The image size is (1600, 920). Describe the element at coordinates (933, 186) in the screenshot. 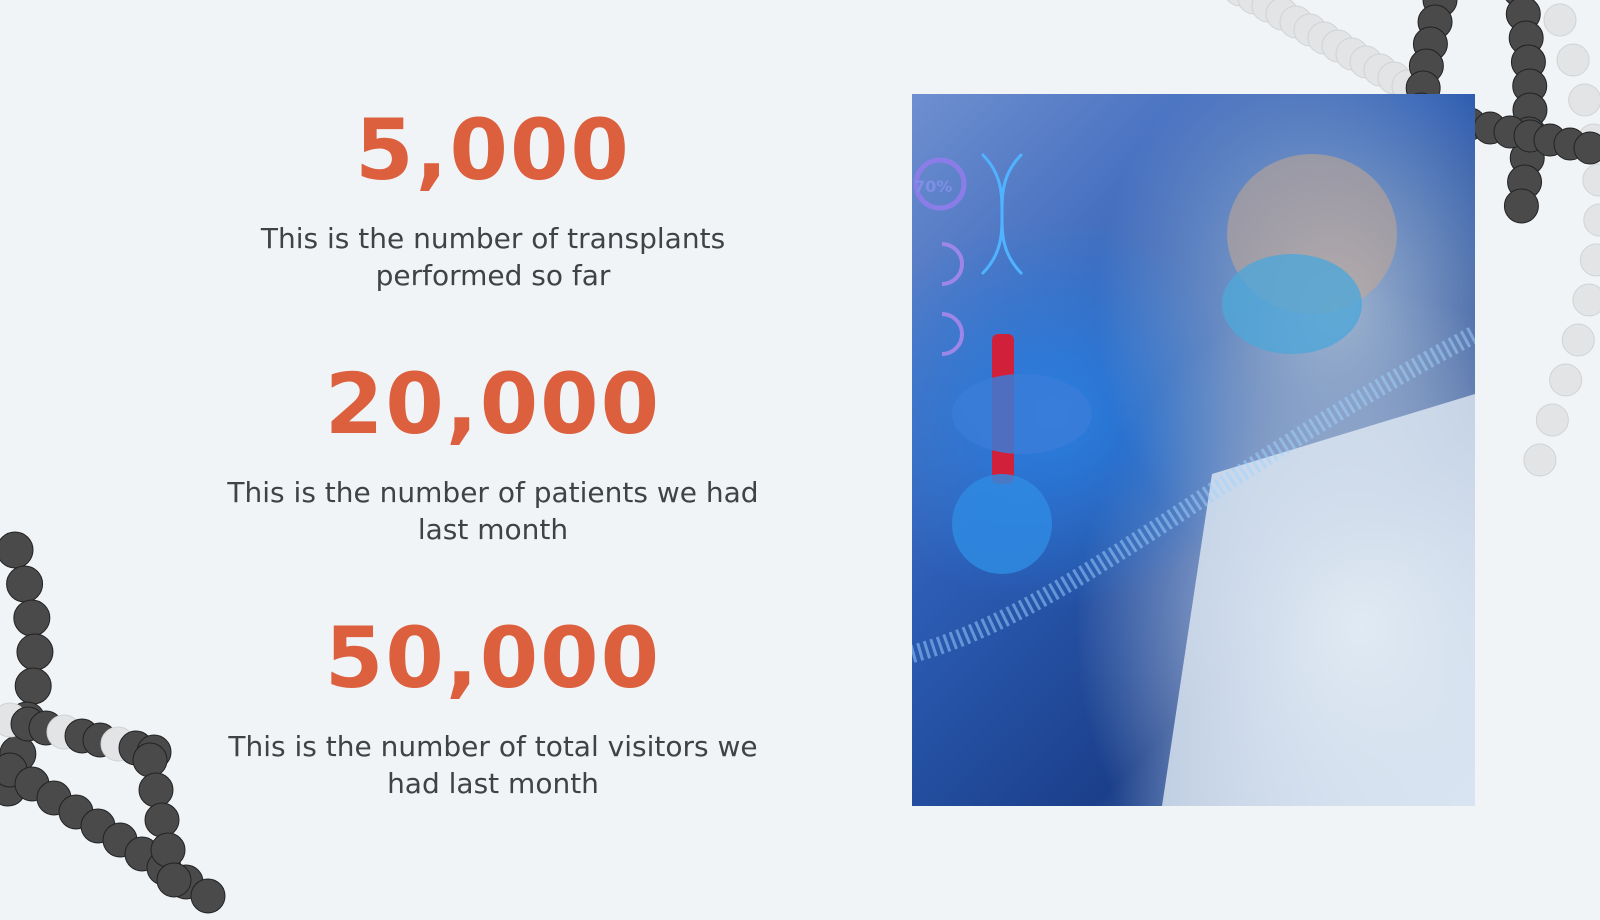

I see `gauge-percent: 70%` at that location.